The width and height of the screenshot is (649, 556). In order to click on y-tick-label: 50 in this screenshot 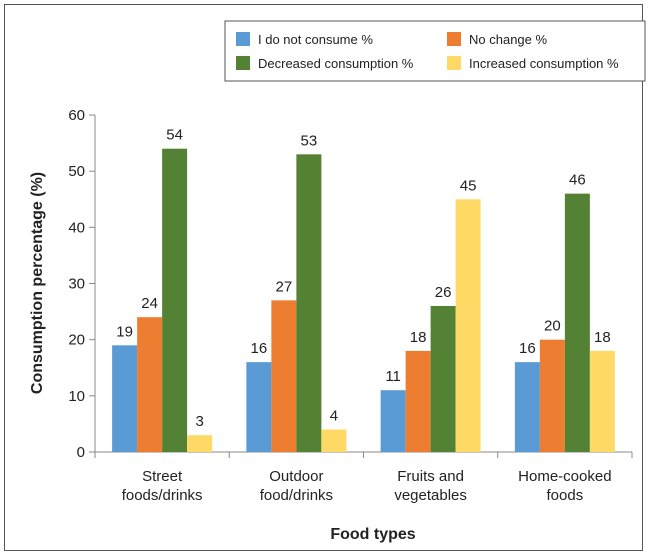, I will do `click(76, 171)`.